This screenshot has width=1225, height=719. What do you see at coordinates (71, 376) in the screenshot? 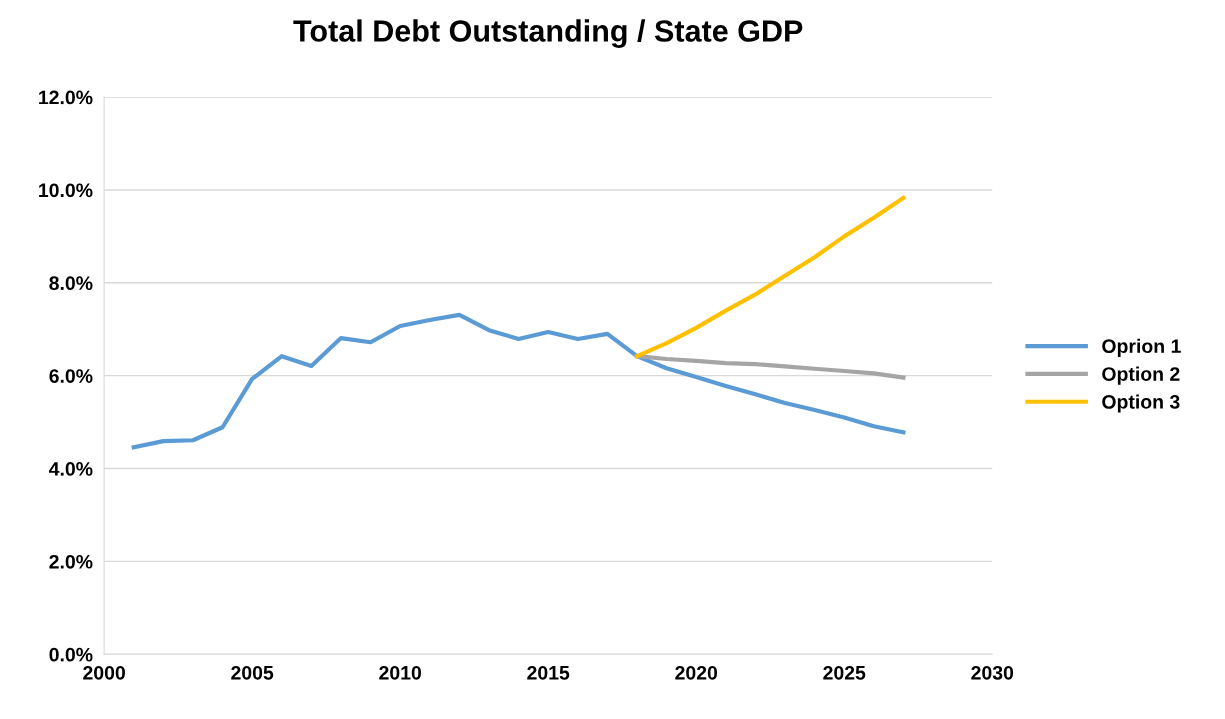
I see `y-tick-label: 6.0%` at bounding box center [71, 376].